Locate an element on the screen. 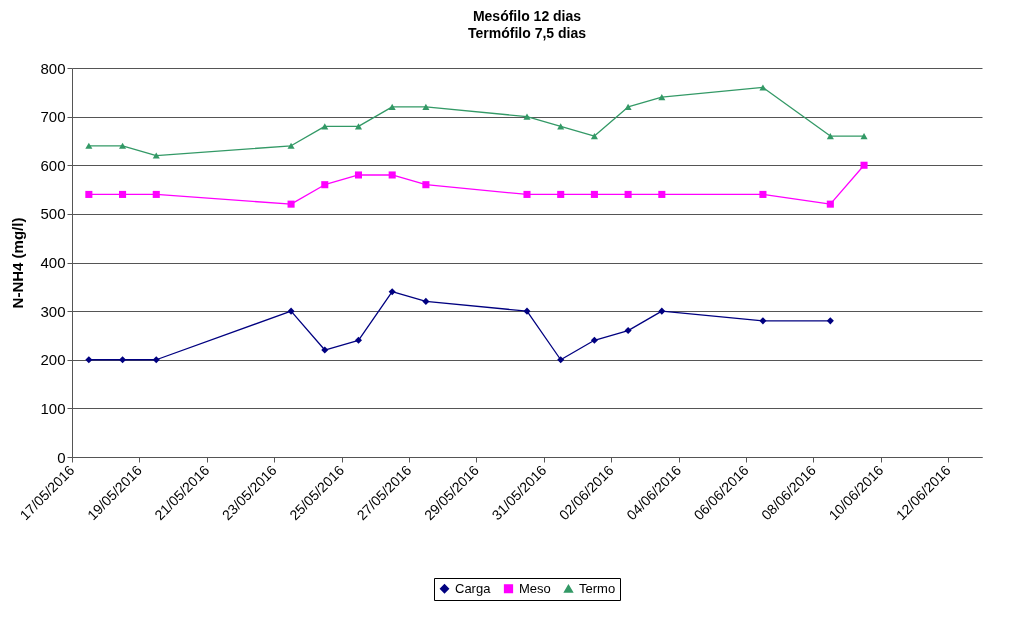 The height and width of the screenshot is (643, 1032). y-axis-title: N-NH4 (mg/l) is located at coordinates (18, 263).